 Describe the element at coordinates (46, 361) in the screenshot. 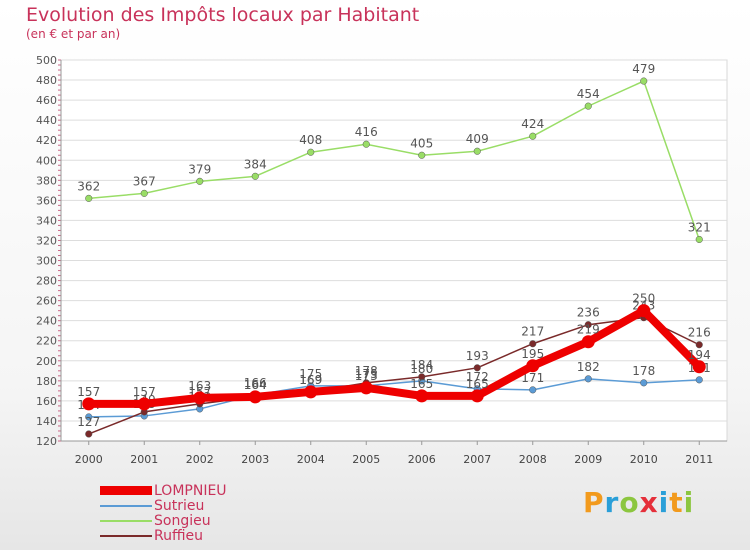

I see `y-tick-label: 200` at that location.